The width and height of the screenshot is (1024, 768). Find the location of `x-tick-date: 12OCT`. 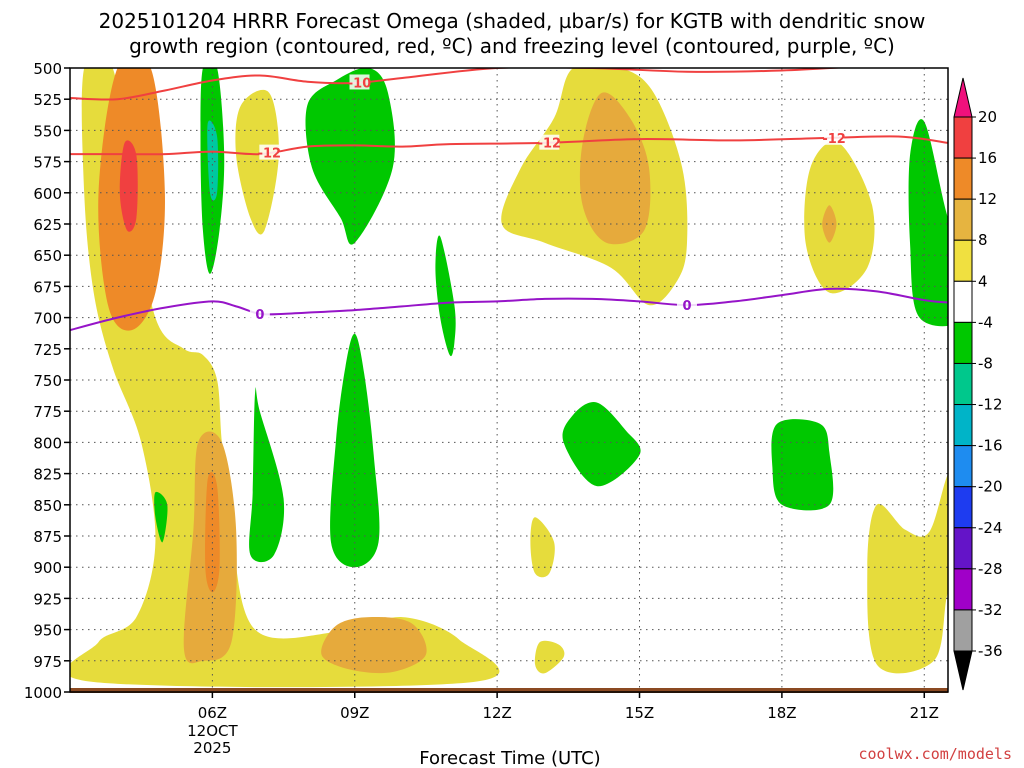

x-tick-date: 12OCT is located at coordinates (212, 731).